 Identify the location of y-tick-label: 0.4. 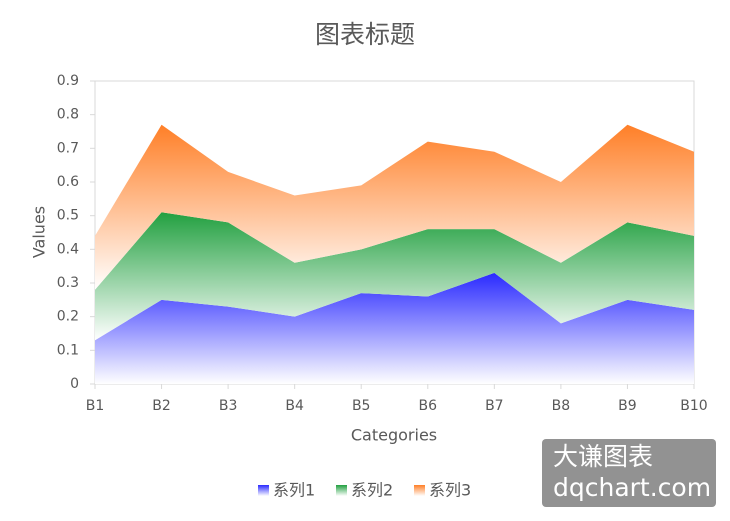
(68, 249).